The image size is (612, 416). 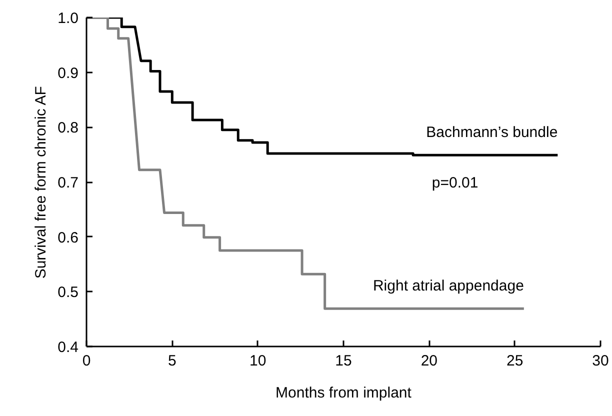 I want to click on y-axis-title: Survival free form chronic AF, so click(x=41, y=182).